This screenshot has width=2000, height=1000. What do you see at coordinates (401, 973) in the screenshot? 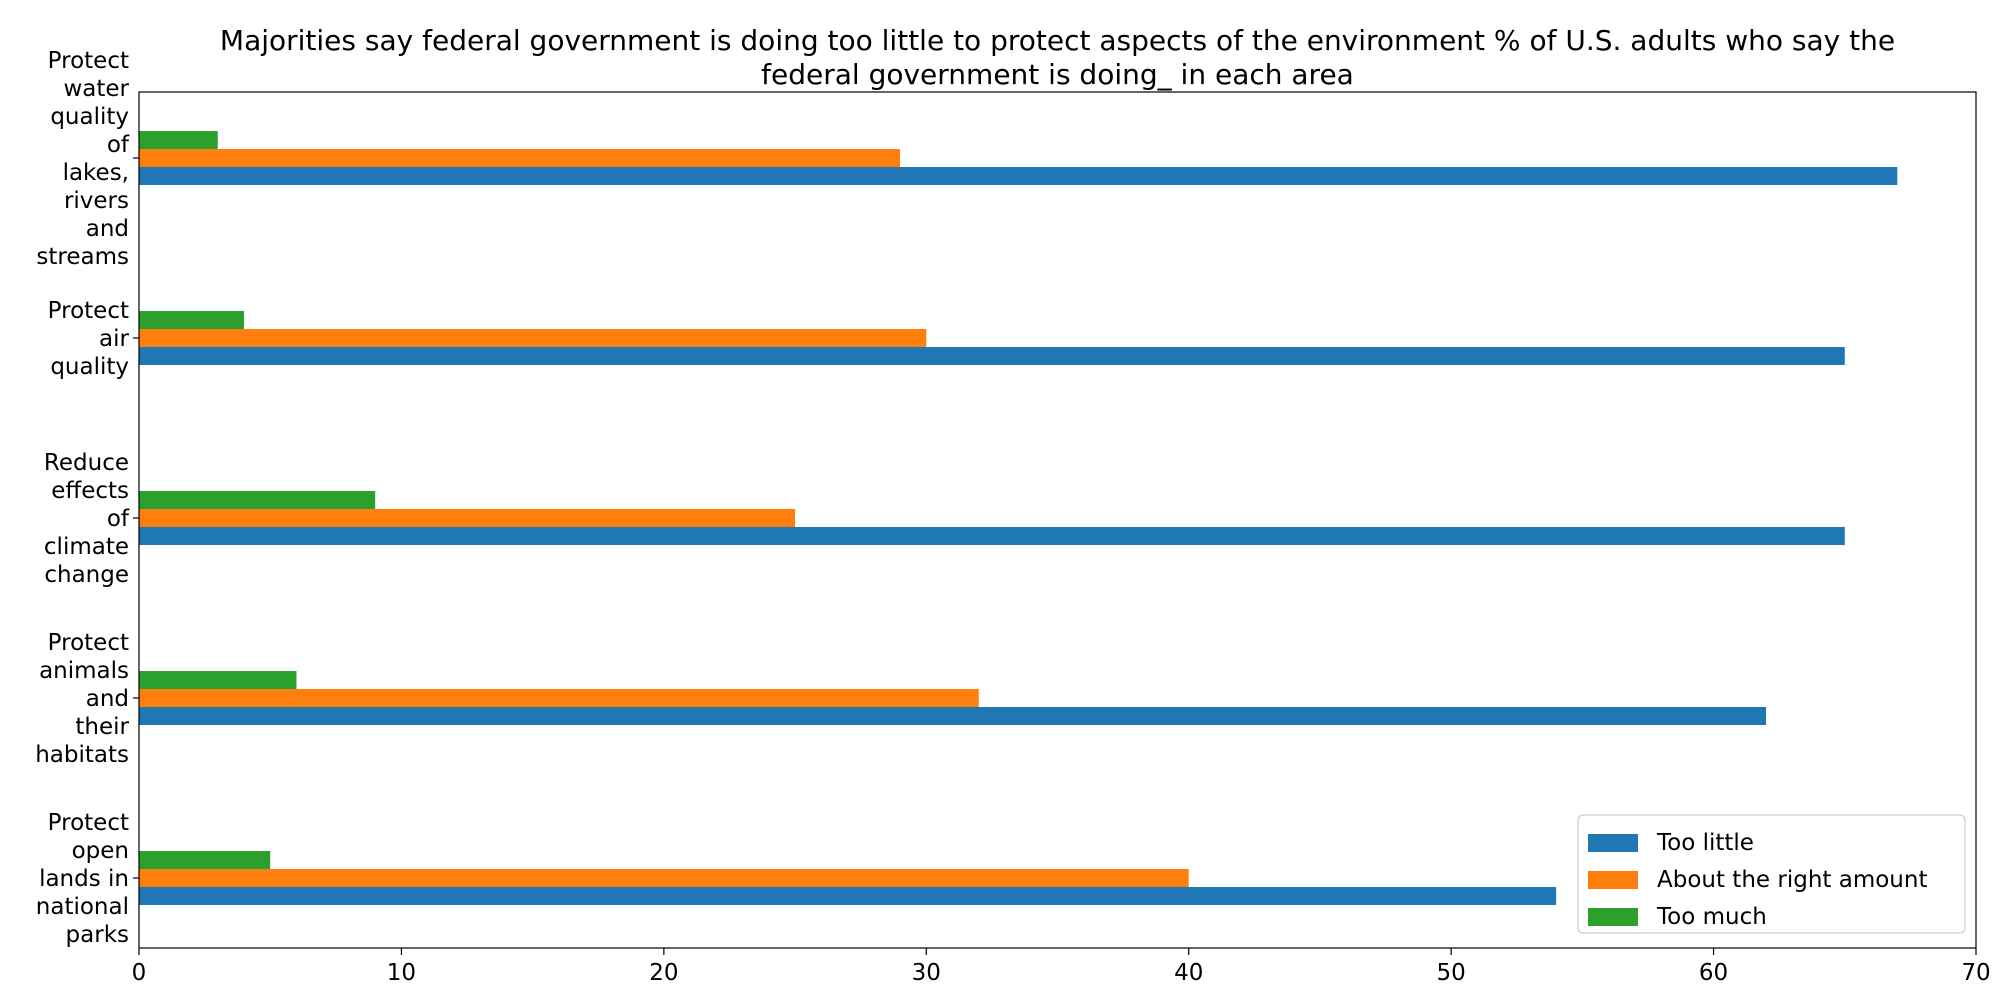
I see `x-tick-label: 10` at bounding box center [401, 973].